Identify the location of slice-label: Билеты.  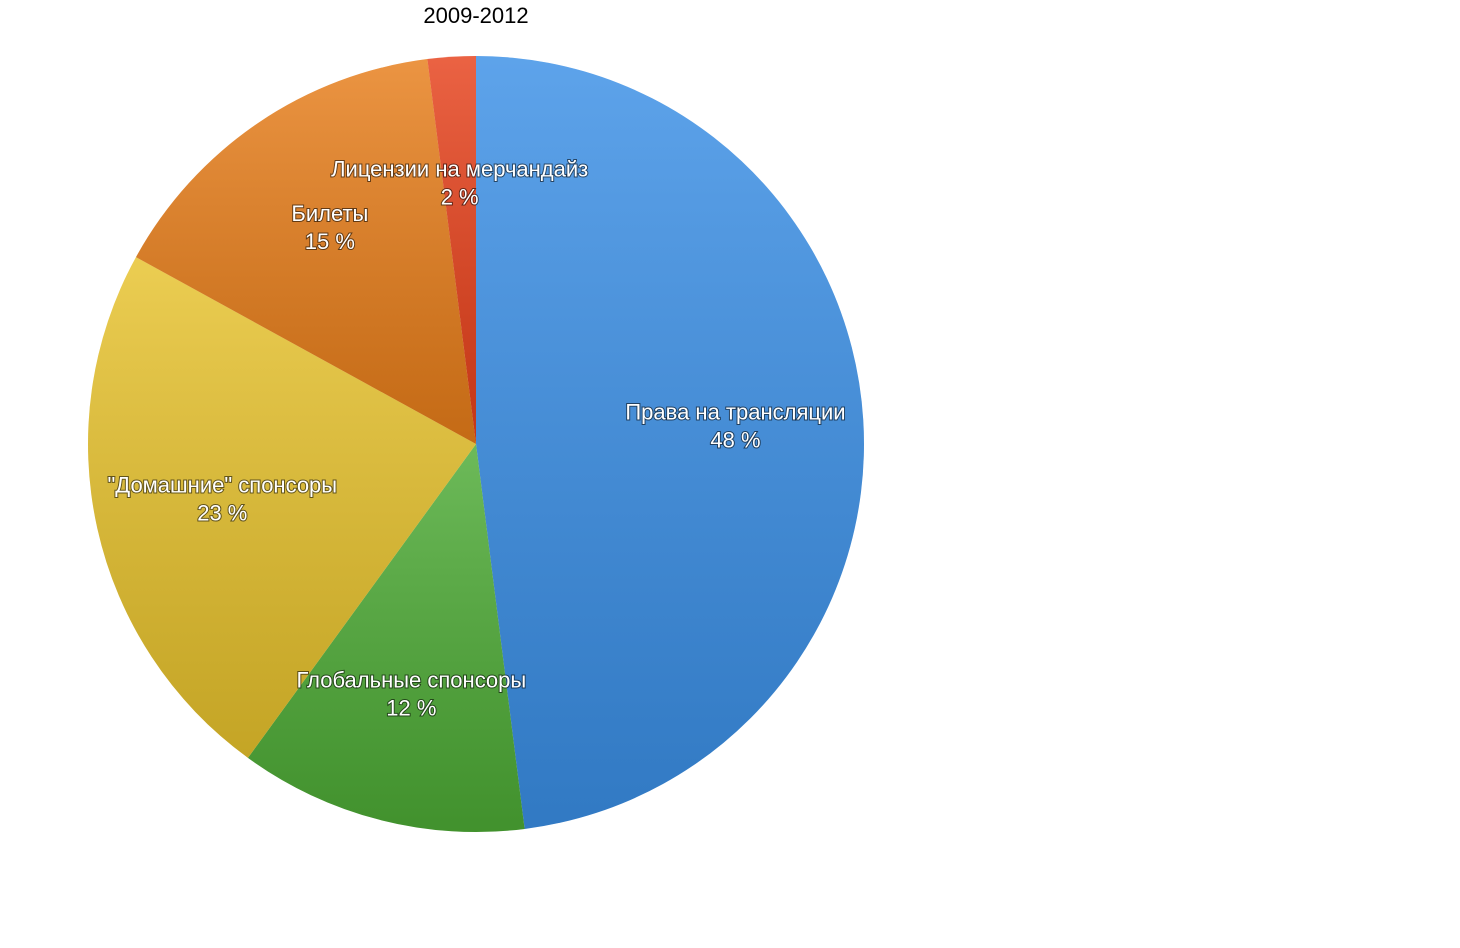
(329, 213).